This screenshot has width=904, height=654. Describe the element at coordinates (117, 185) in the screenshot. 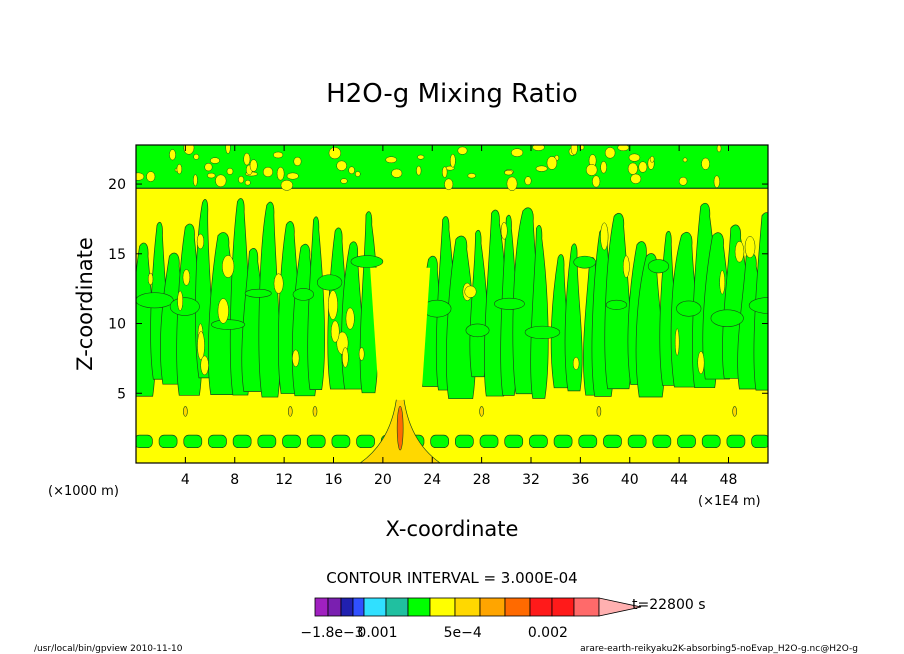

I see `y-tick-label: 20` at that location.